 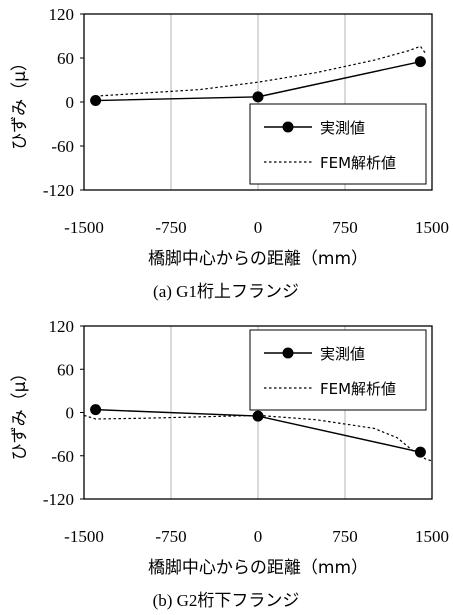 I want to click on series-line-fem, so click(x=261, y=71).